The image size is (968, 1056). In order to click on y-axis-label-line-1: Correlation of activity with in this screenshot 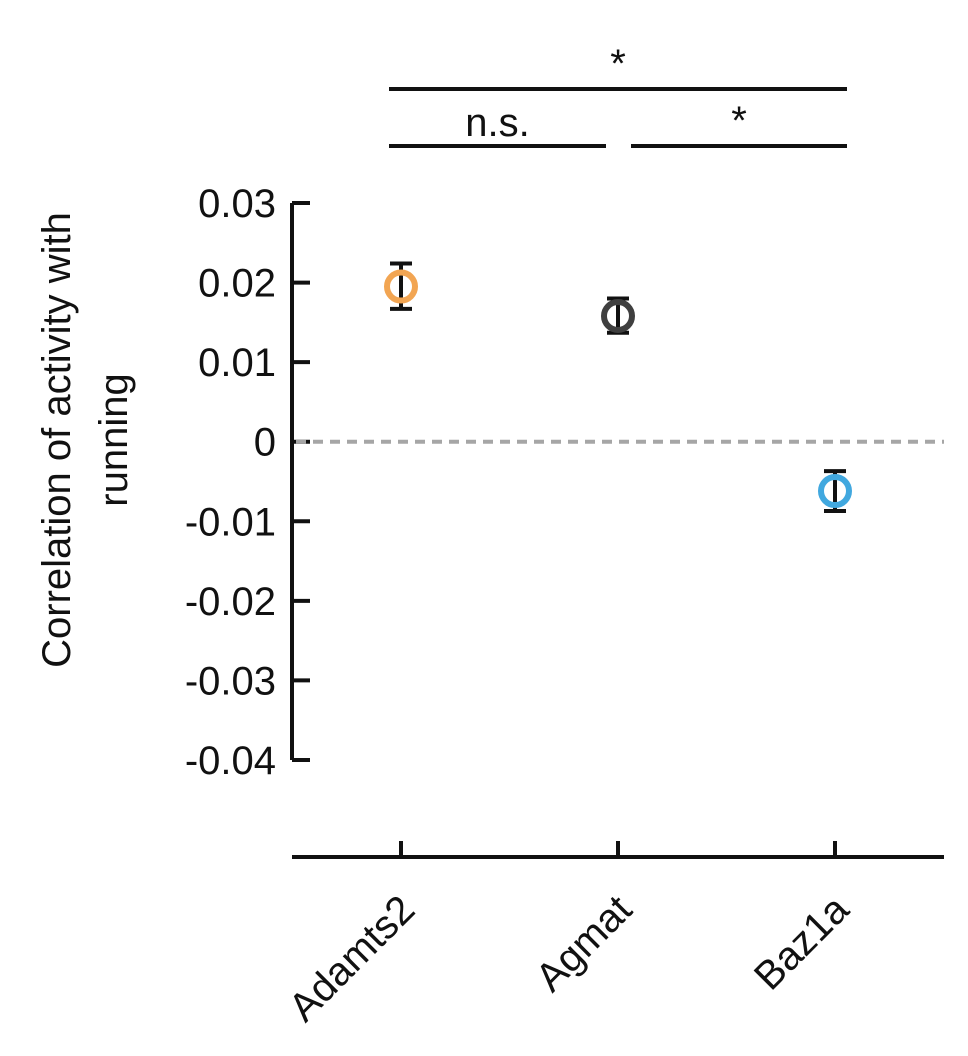, I will do `click(57, 440)`.